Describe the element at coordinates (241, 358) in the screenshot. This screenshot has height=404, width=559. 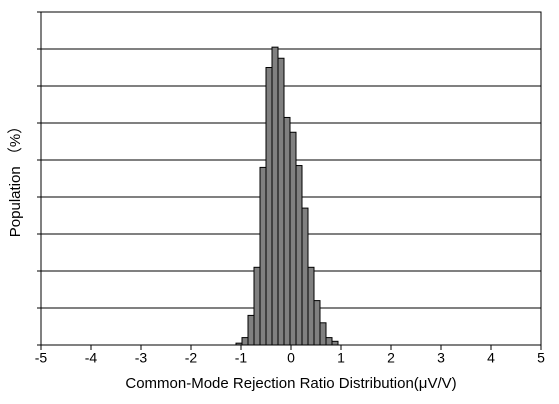
I see `x-tick-label: -1` at that location.